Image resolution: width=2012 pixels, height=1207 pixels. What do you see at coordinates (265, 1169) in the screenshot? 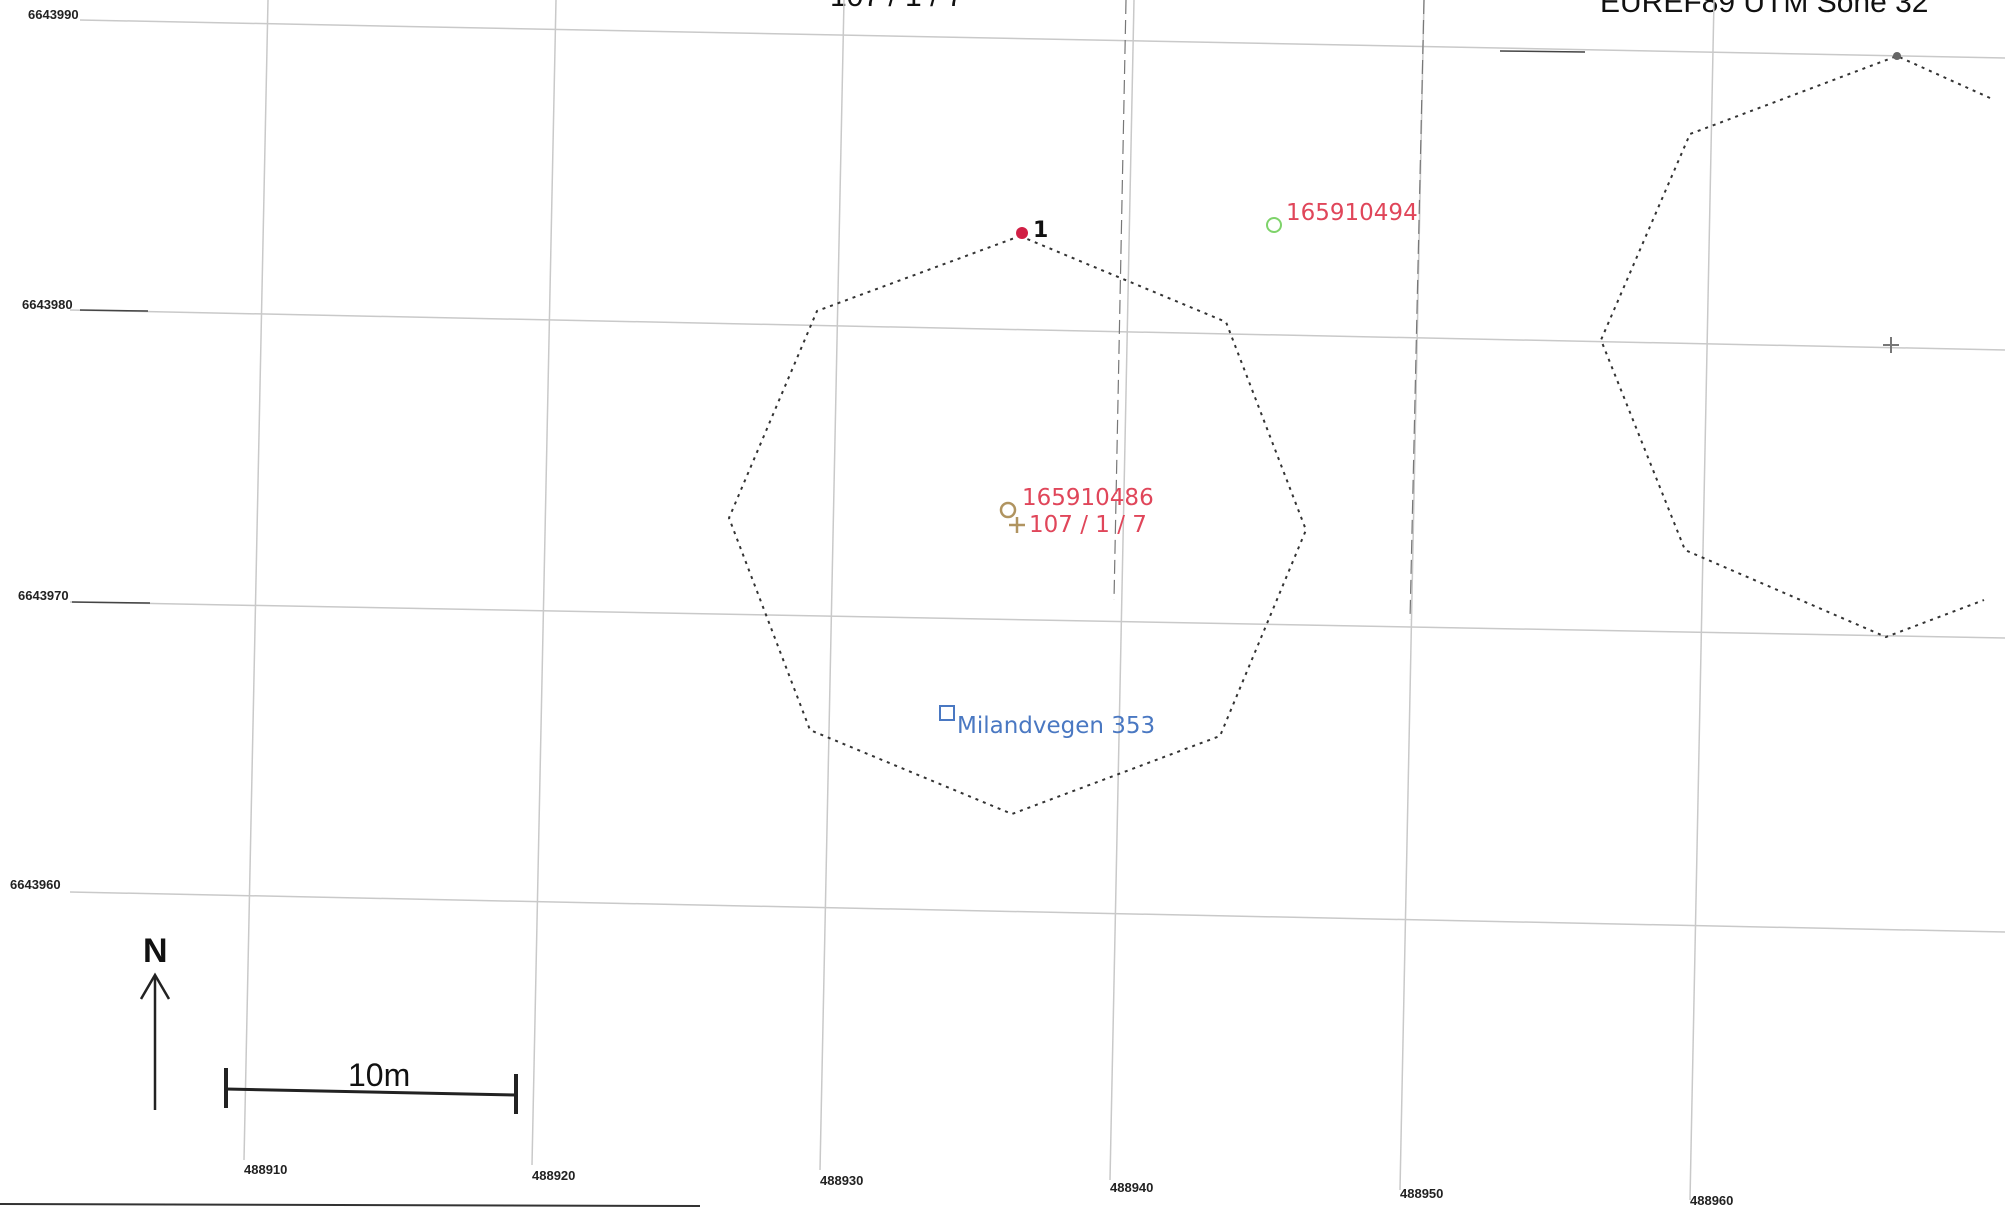
I see `easting-label-488910: 488910` at bounding box center [265, 1169].